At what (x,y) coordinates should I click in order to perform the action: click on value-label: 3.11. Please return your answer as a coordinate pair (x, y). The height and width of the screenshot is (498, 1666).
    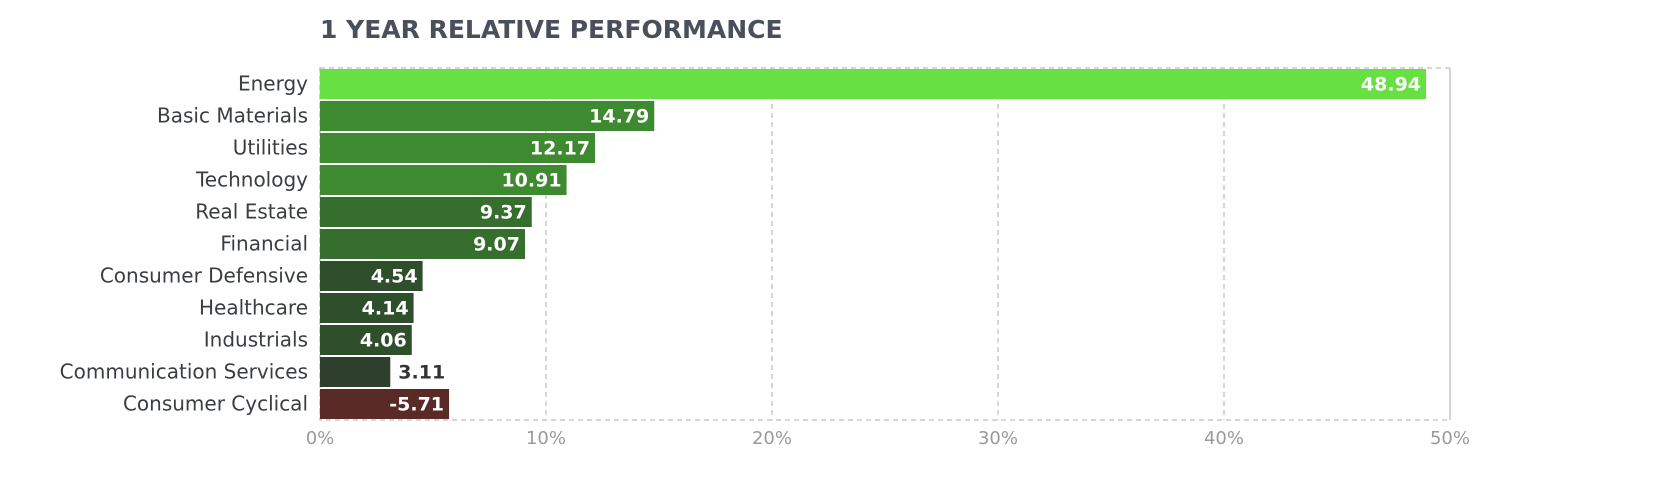
    Looking at the image, I should click on (421, 373).